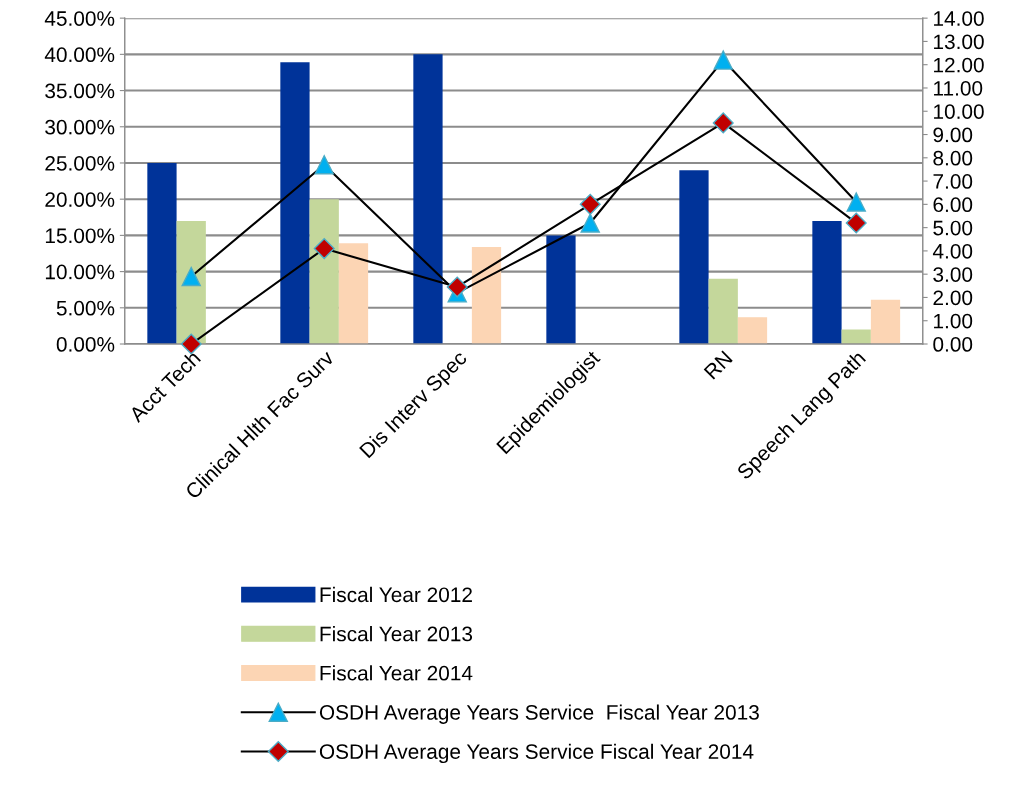  What do you see at coordinates (958, 88) in the screenshot?
I see `y2-tick-label: 11.00` at bounding box center [958, 88].